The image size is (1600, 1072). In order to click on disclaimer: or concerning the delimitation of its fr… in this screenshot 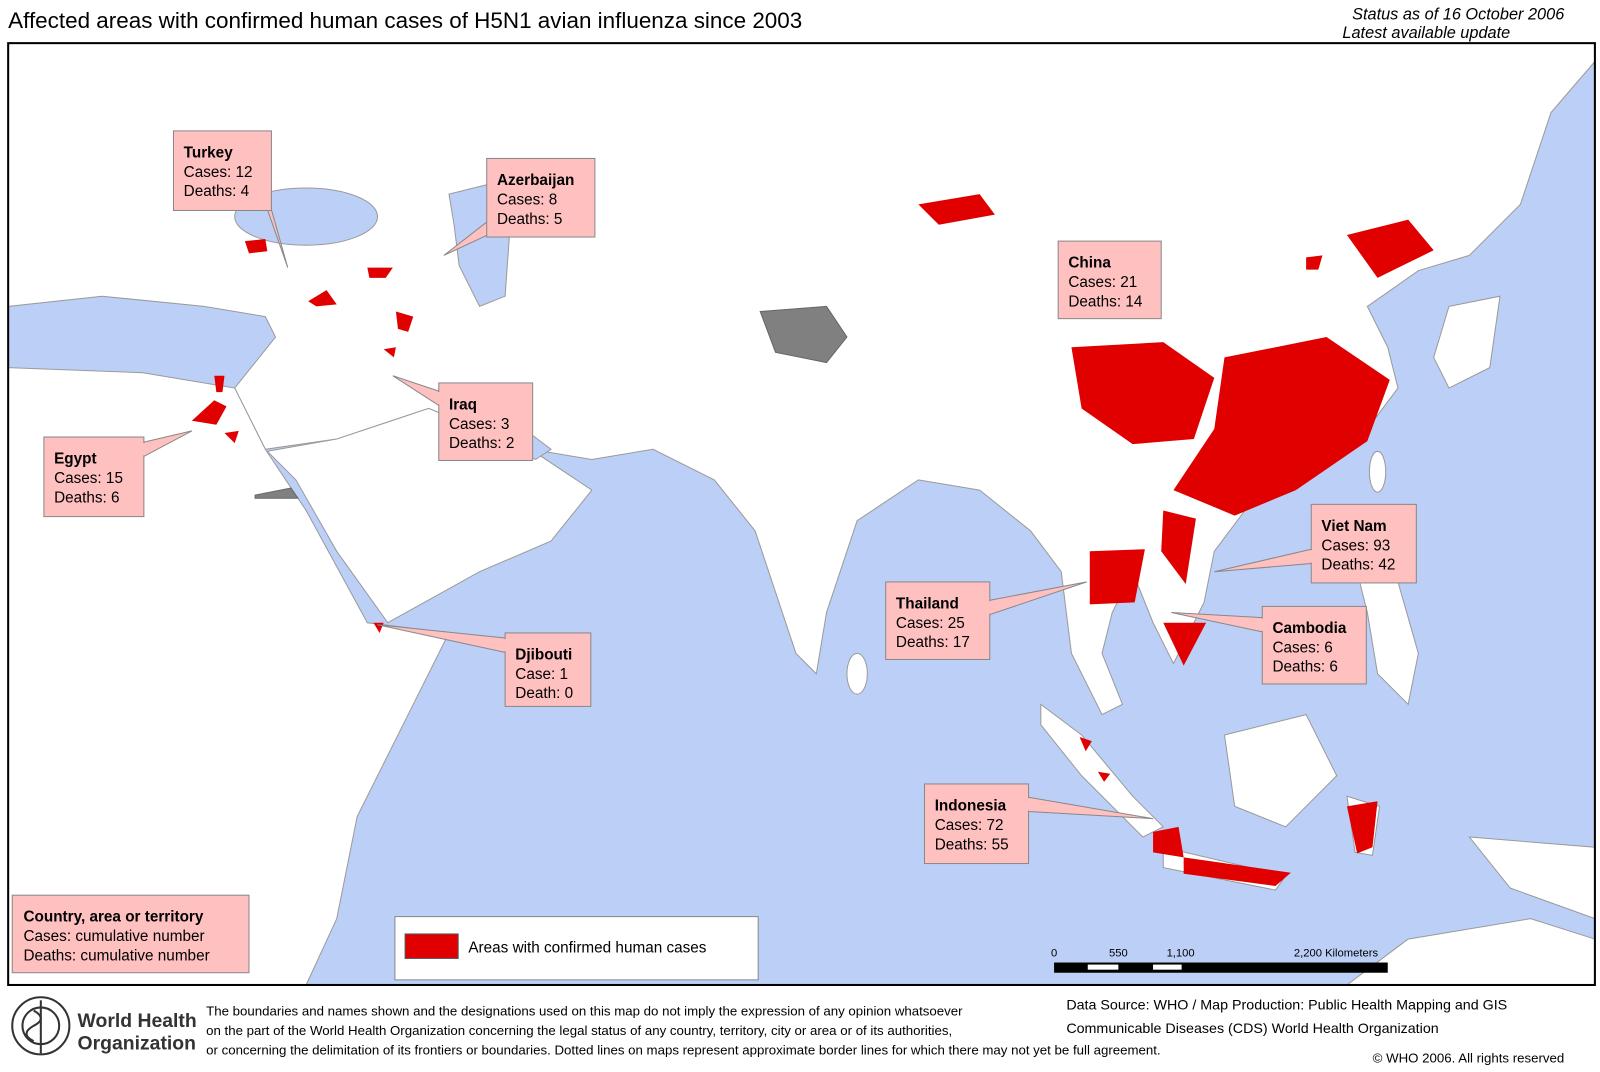, I will do `click(683, 1049)`.